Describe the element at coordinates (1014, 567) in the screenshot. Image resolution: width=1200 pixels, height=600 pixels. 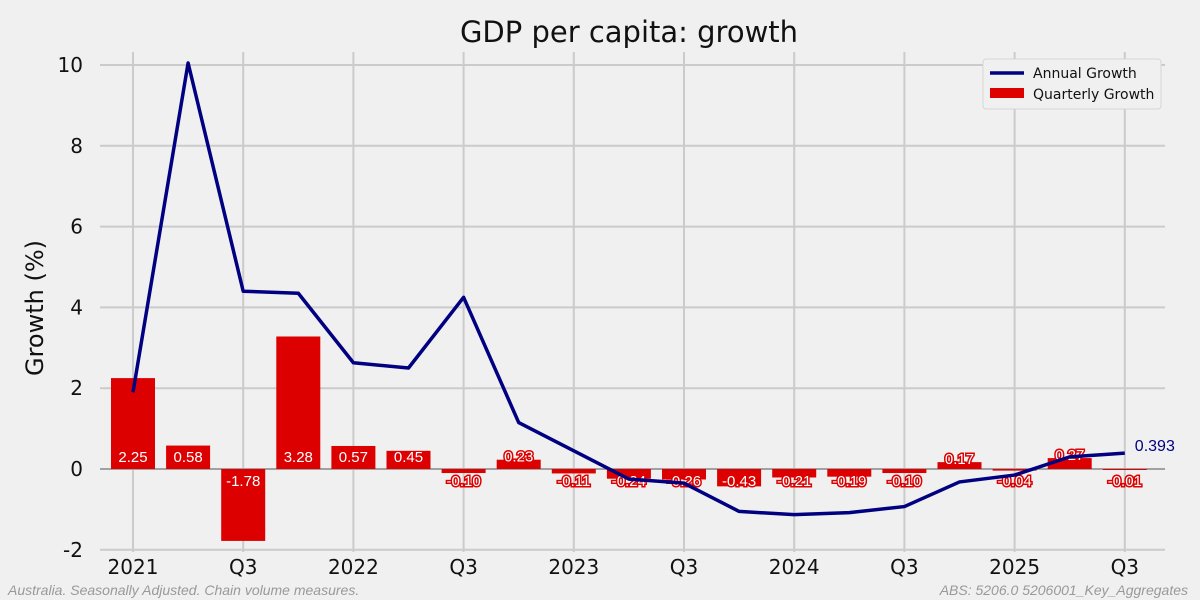
I see `x-tick-label: 2025` at that location.